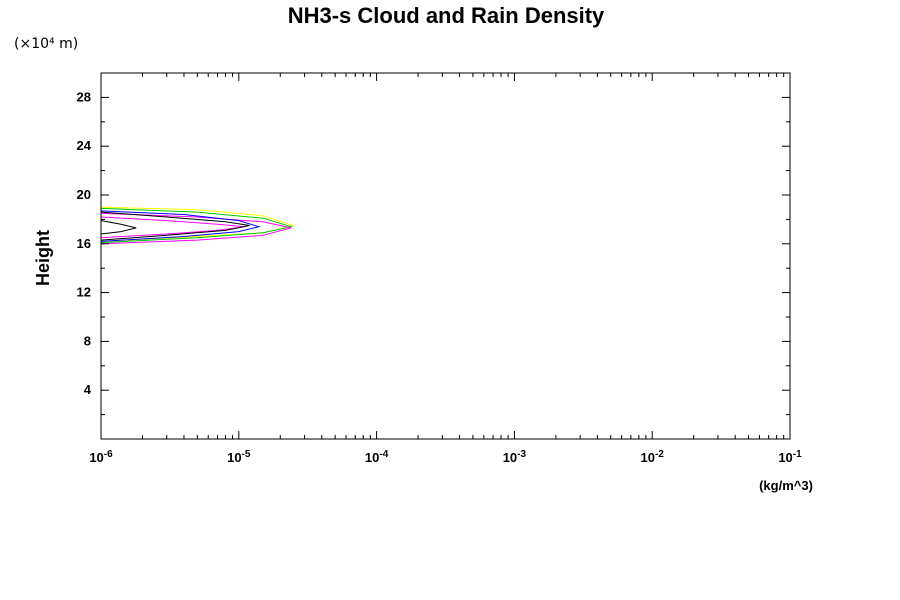 This screenshot has height=600, width=900. What do you see at coordinates (653, 457) in the screenshot?
I see `x-tick-label: 10⁻²` at bounding box center [653, 457].